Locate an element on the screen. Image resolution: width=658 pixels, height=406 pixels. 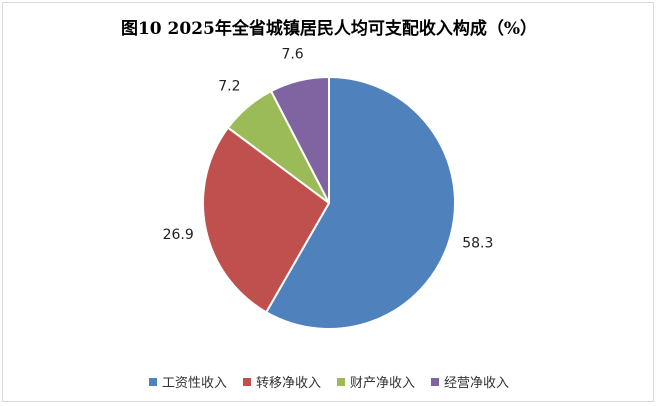
legend-label-3: 财产净收入 is located at coordinates (383, 383).